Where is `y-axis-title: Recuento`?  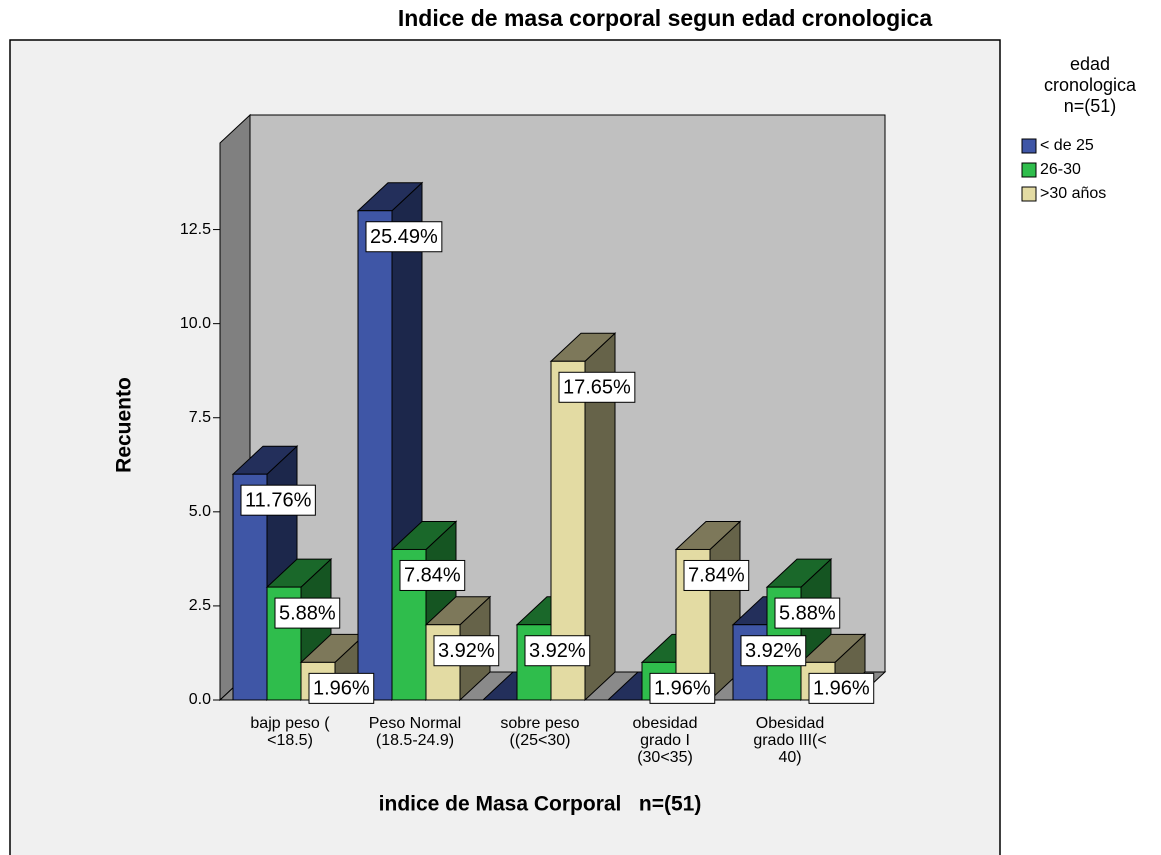 y-axis-title: Recuento is located at coordinates (124, 425).